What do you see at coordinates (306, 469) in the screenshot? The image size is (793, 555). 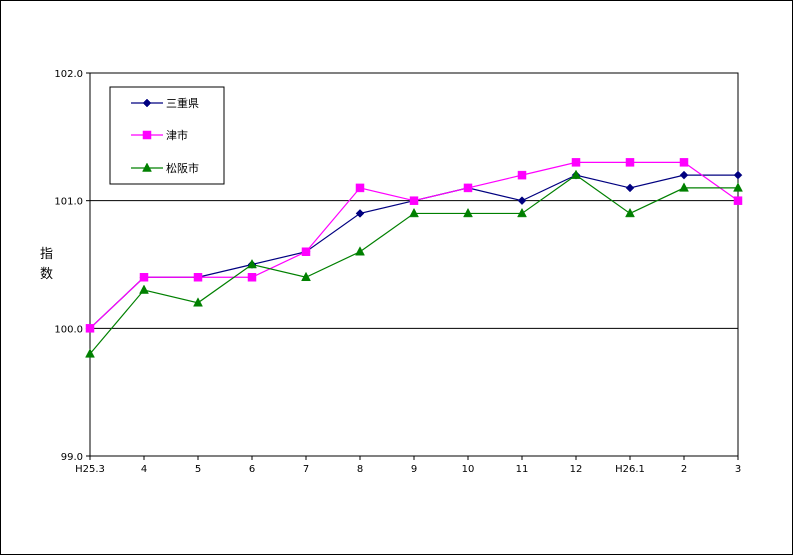 I see `x-tick-label-4: 7` at bounding box center [306, 469].